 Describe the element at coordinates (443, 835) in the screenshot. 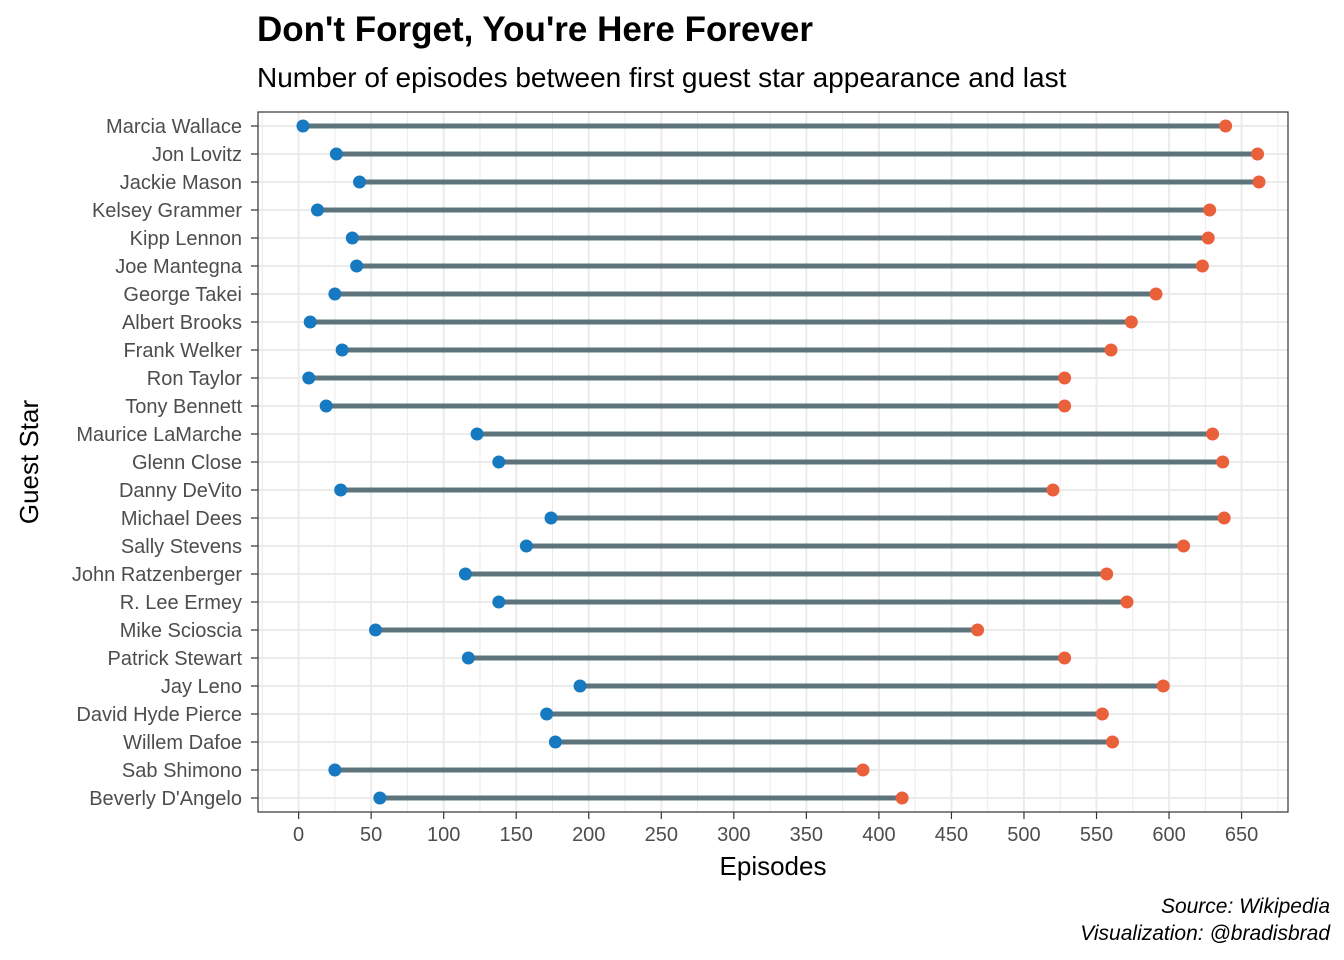

I see `x-tick-label: 100` at that location.